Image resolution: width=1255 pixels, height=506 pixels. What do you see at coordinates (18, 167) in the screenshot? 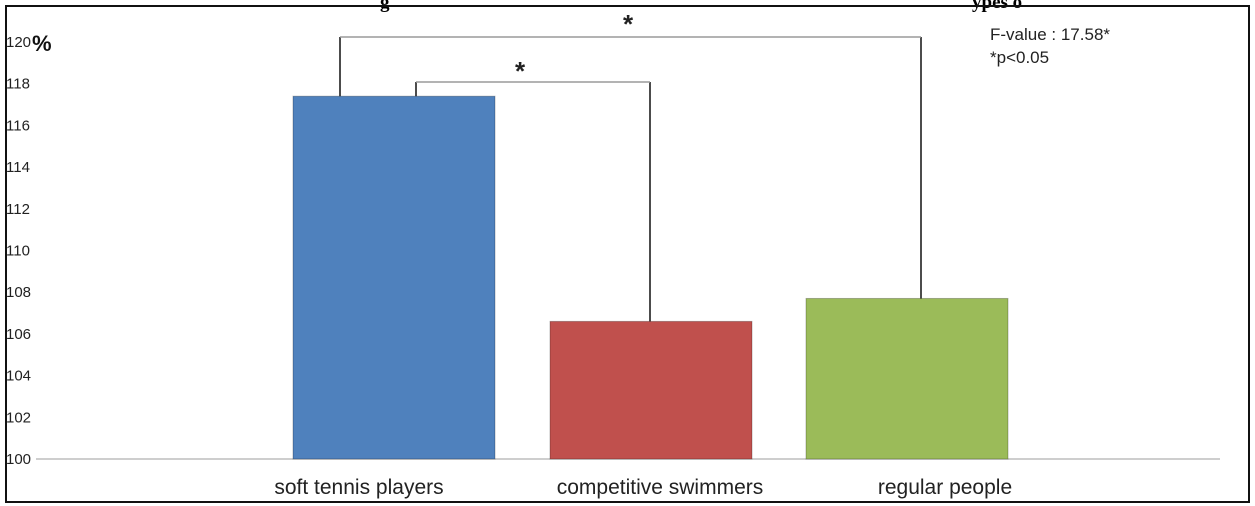
I see `y-tick-label: 114` at bounding box center [18, 167].